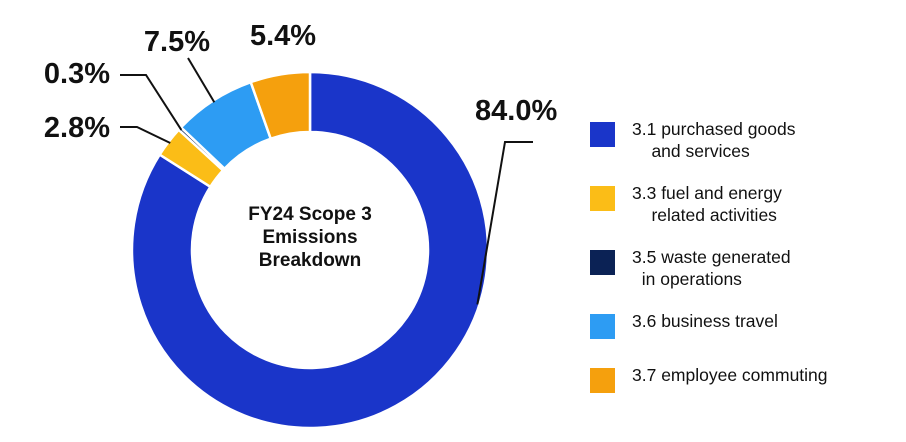 The image size is (906, 442). What do you see at coordinates (711, 268) in the screenshot?
I see `legend-label: 3.5 waste generated in operations` at bounding box center [711, 268].